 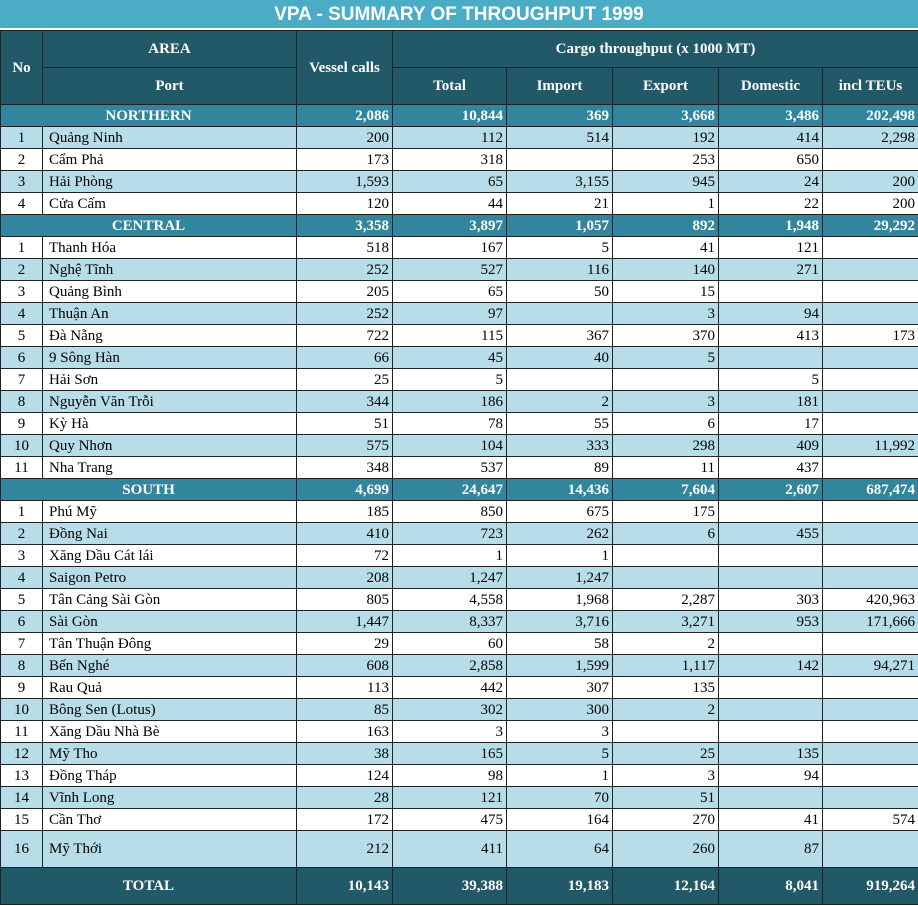 What do you see at coordinates (344, 489) in the screenshot?
I see `region-vessel-calls: 4,699` at bounding box center [344, 489].